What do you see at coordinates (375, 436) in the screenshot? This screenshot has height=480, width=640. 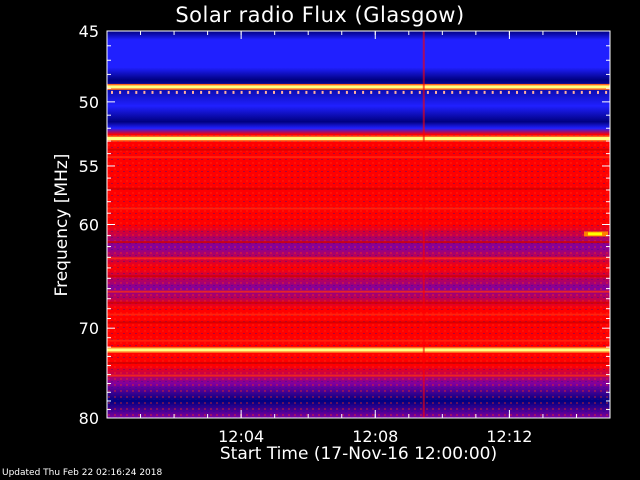 I see `x-tick-label: 12:08` at bounding box center [375, 436].